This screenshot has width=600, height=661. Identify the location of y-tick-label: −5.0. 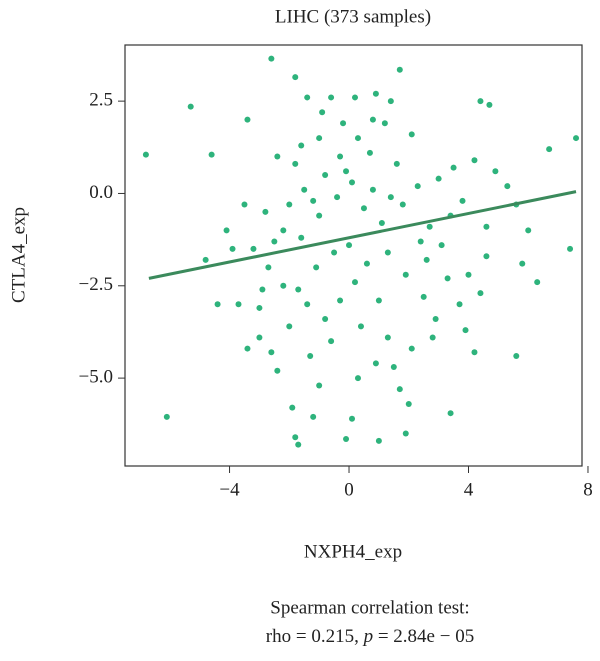
(96, 376).